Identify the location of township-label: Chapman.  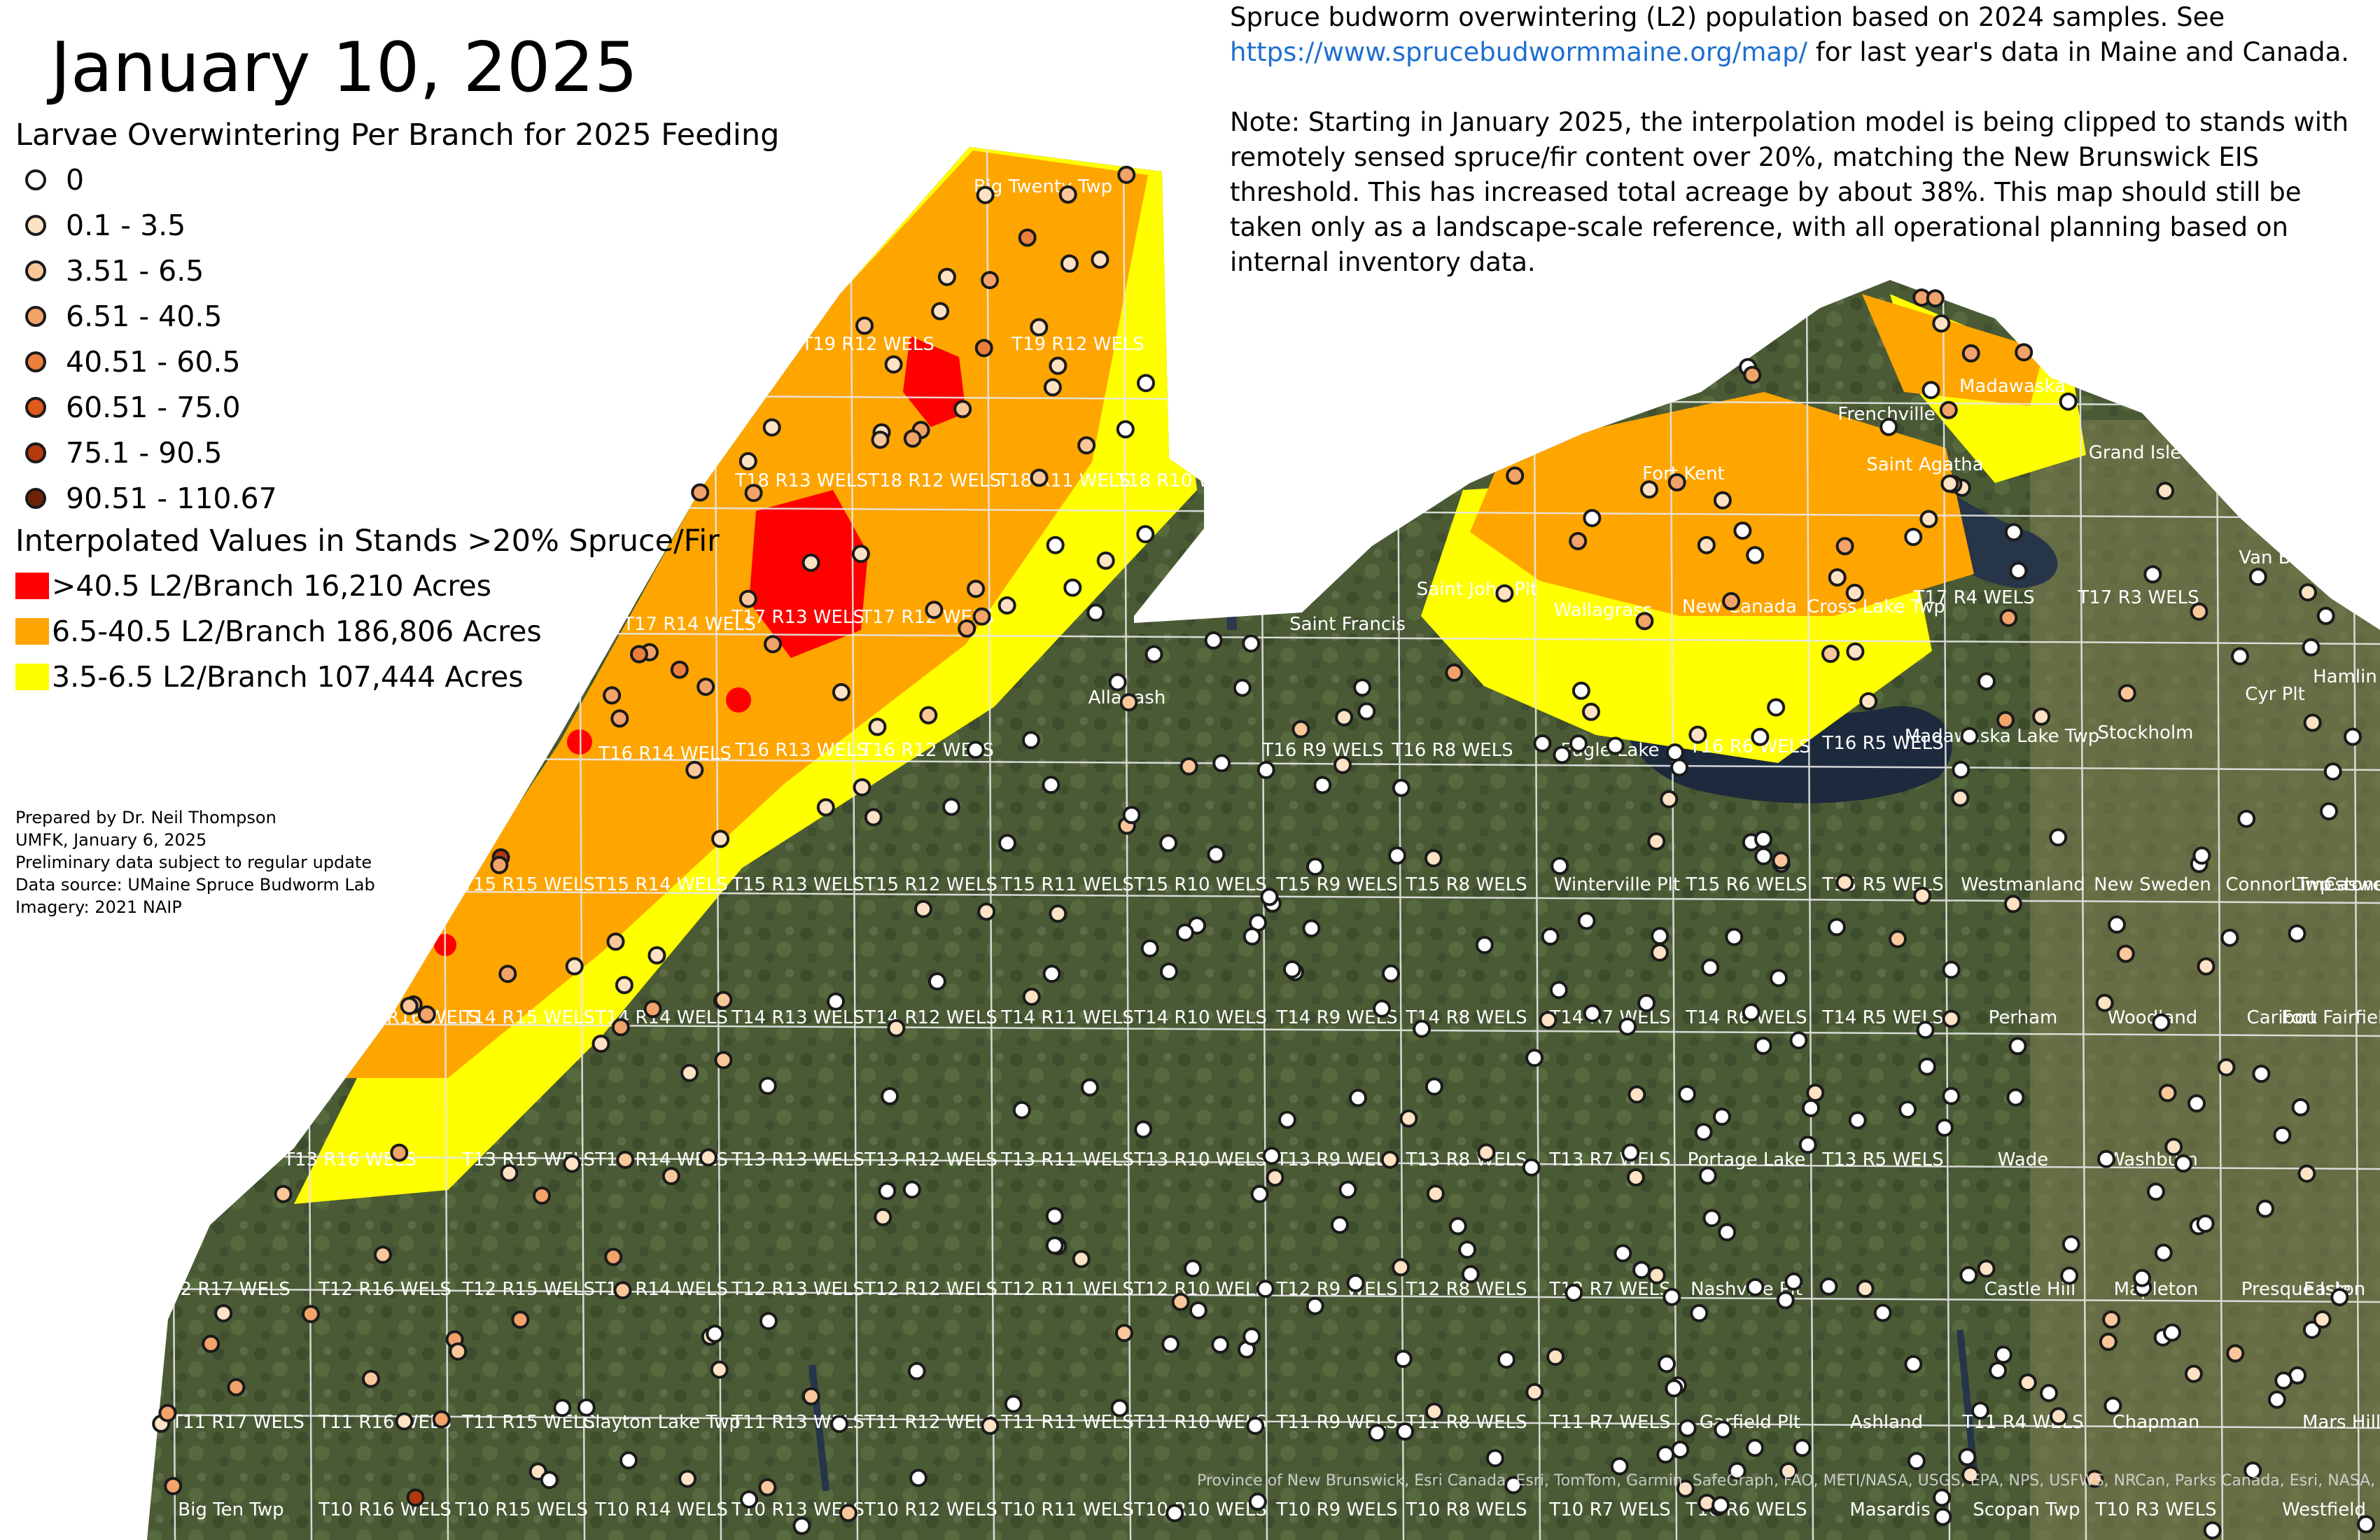
(2156, 1422).